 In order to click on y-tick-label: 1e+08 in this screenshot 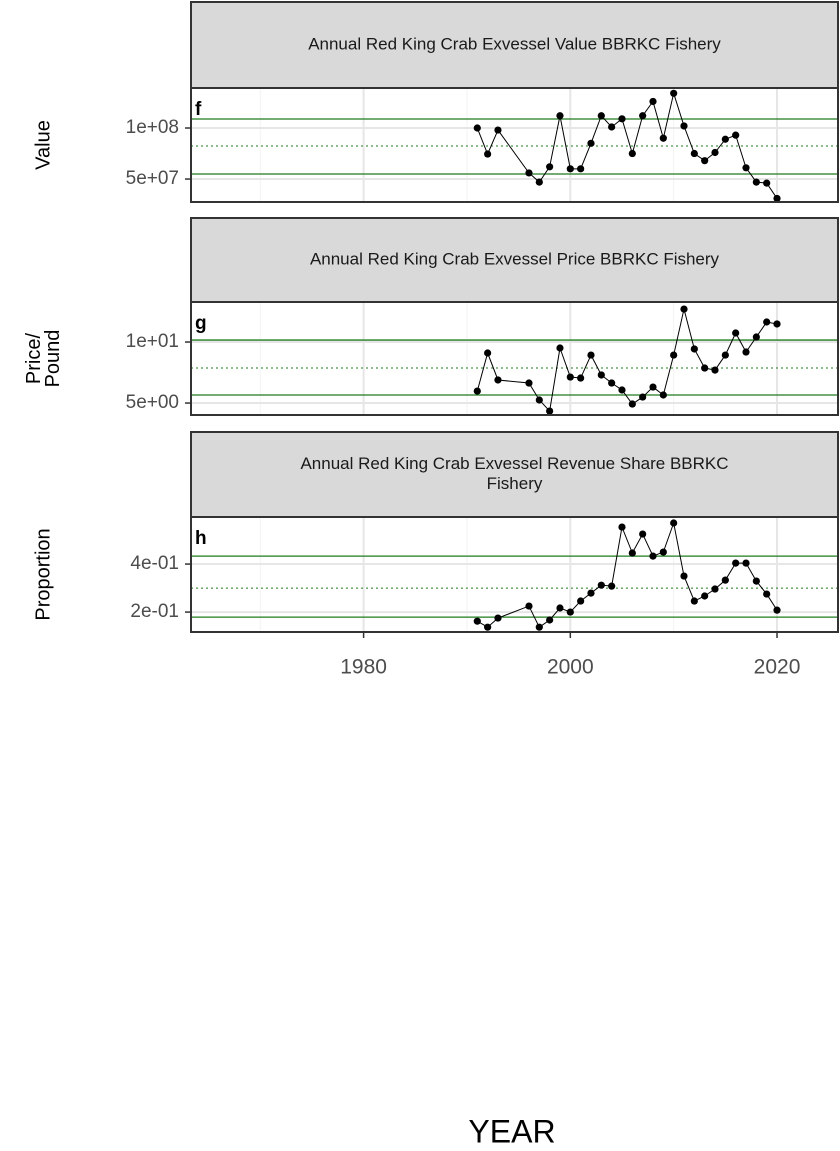, I will do `click(152, 127)`.